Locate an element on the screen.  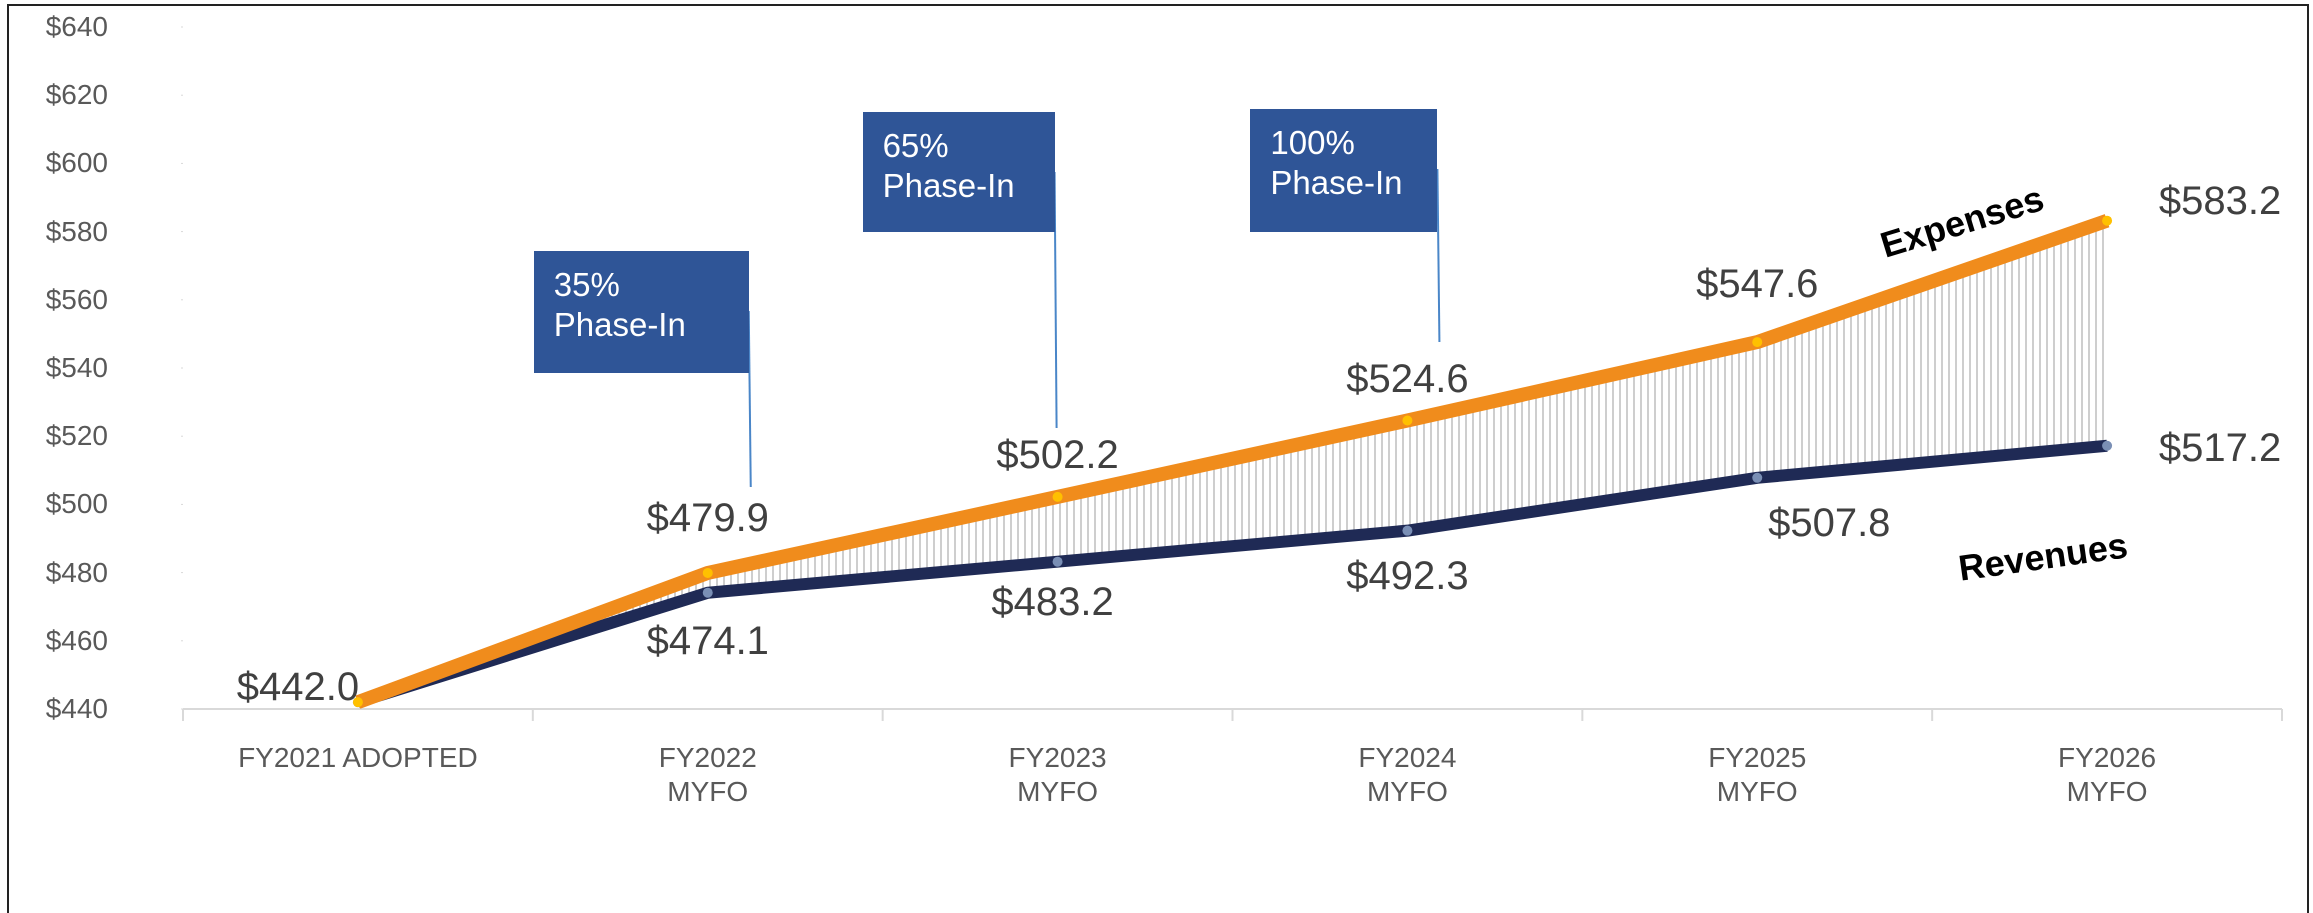
data-label: $474.1 is located at coordinates (707, 640).